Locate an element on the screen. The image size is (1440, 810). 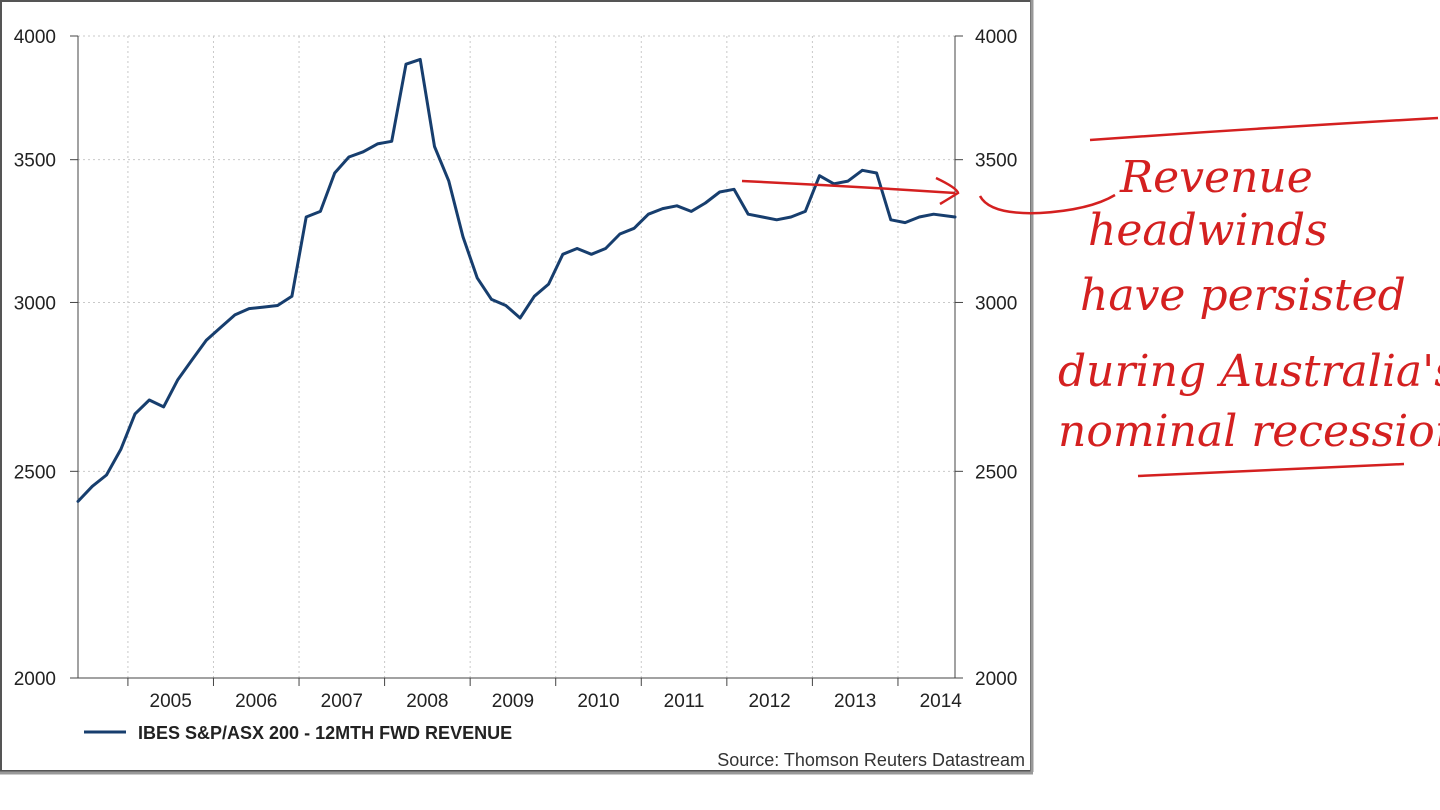
source-label: Source: Thomson Reuters Datastream is located at coordinates (871, 760).